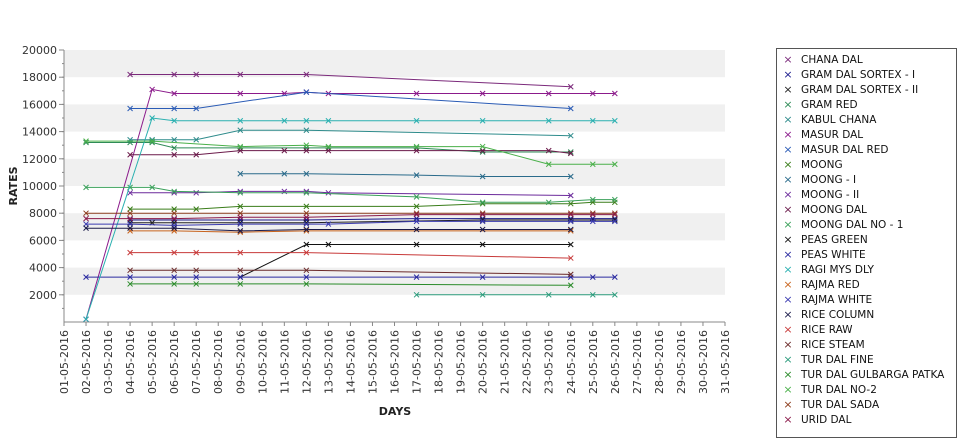 The image size is (975, 438). I want to click on legend-label: URID DAL, so click(826, 419).